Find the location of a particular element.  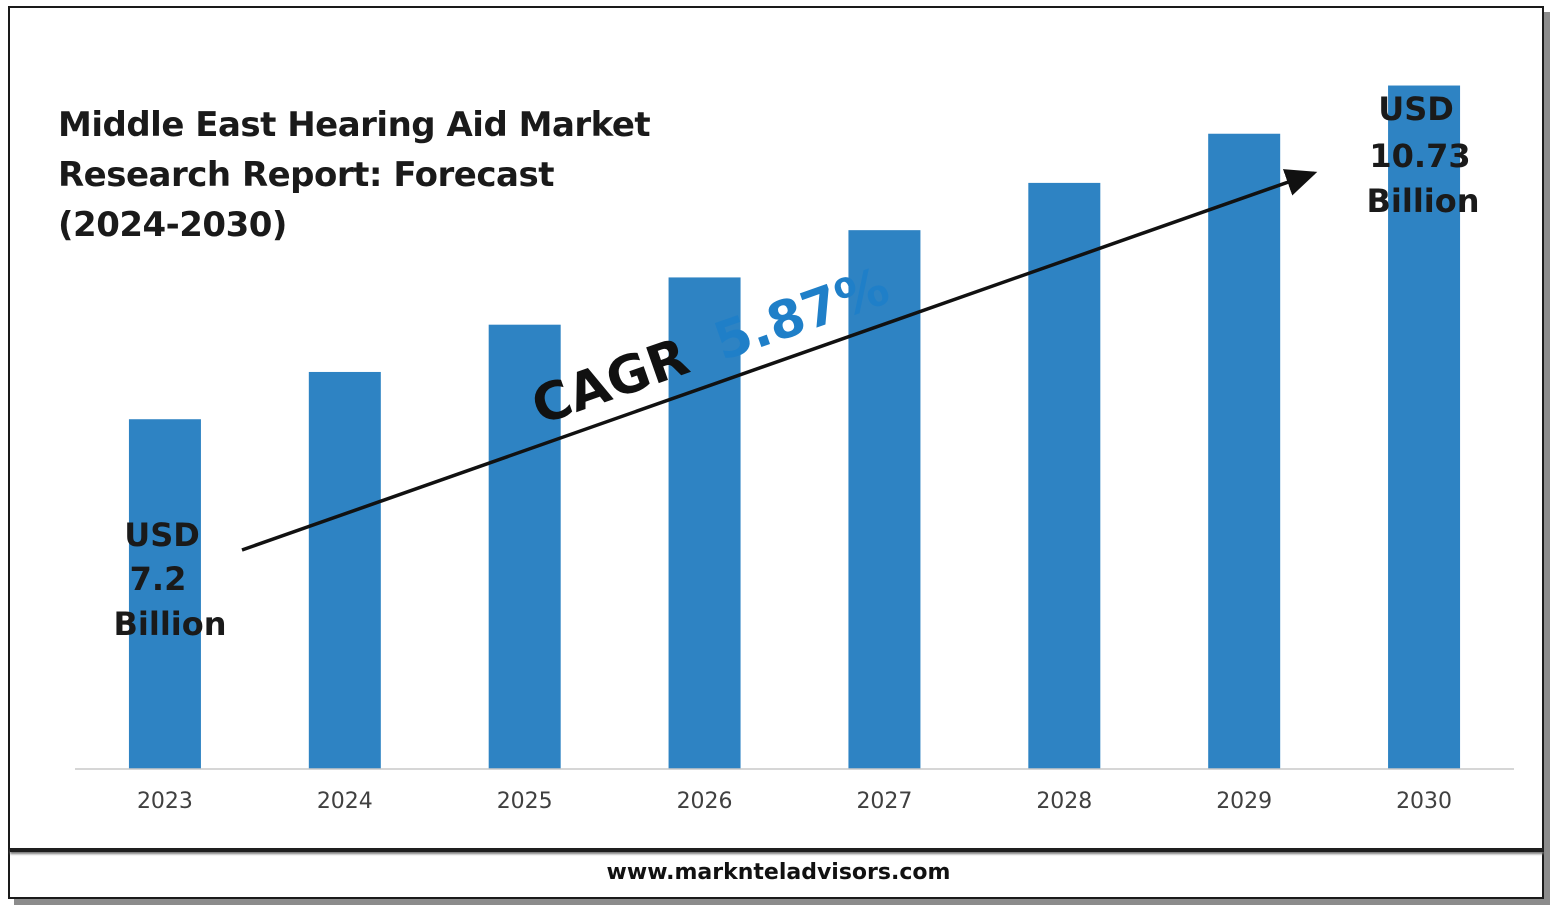

footer-divider is located at coordinates (777, 850).